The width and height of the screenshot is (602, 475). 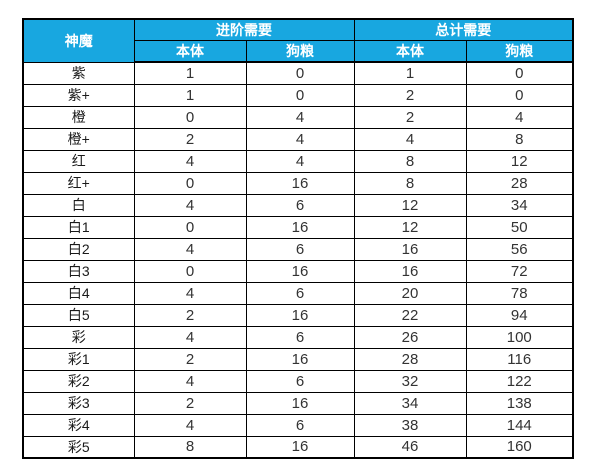 I want to click on tier-label: 彩2, so click(x=78, y=381).